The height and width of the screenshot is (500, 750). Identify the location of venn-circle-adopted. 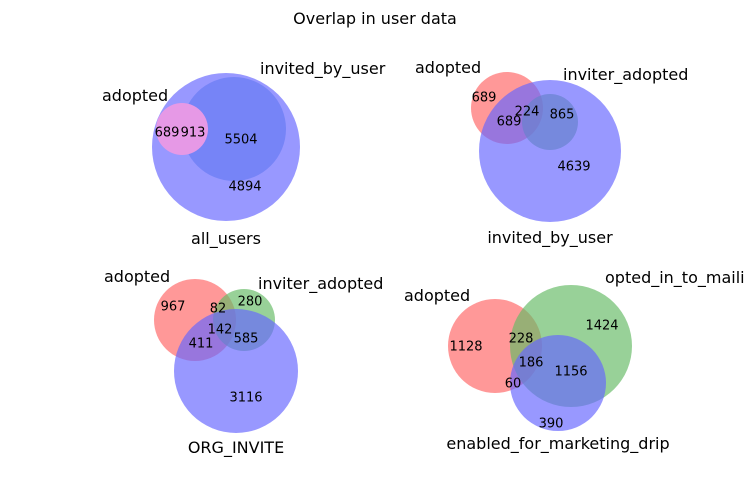
(182, 129).